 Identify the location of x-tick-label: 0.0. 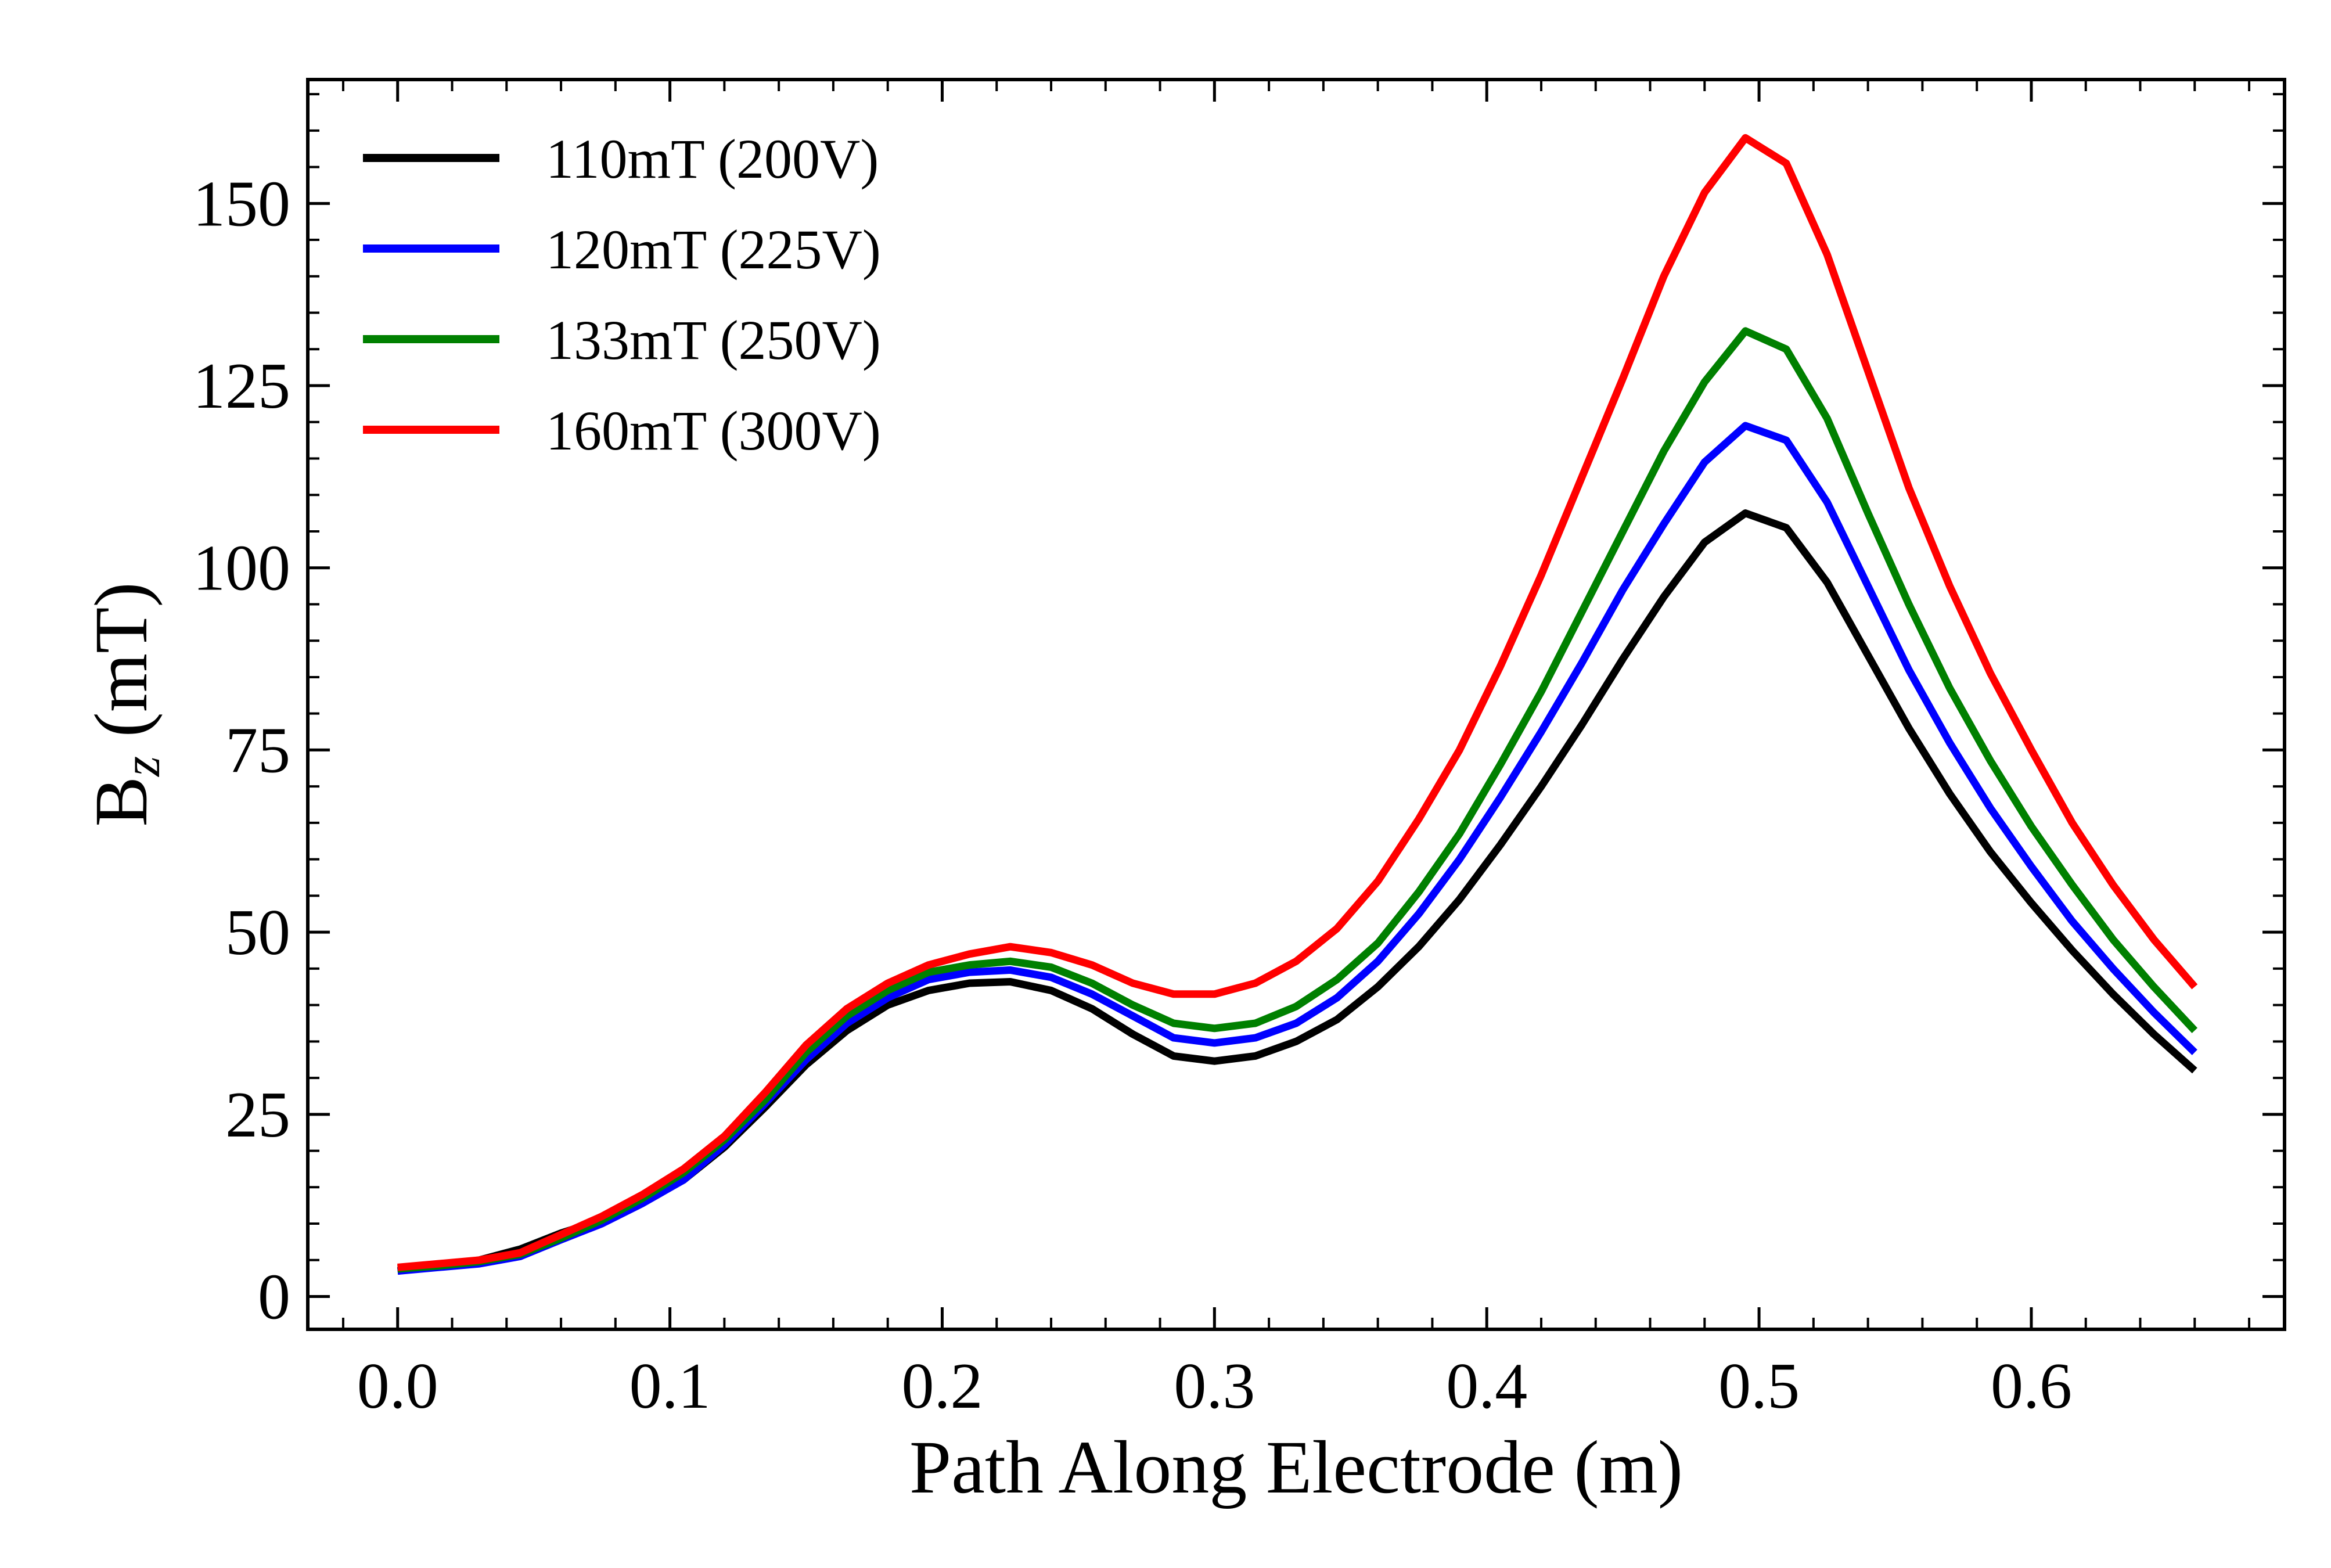
(397, 1386).